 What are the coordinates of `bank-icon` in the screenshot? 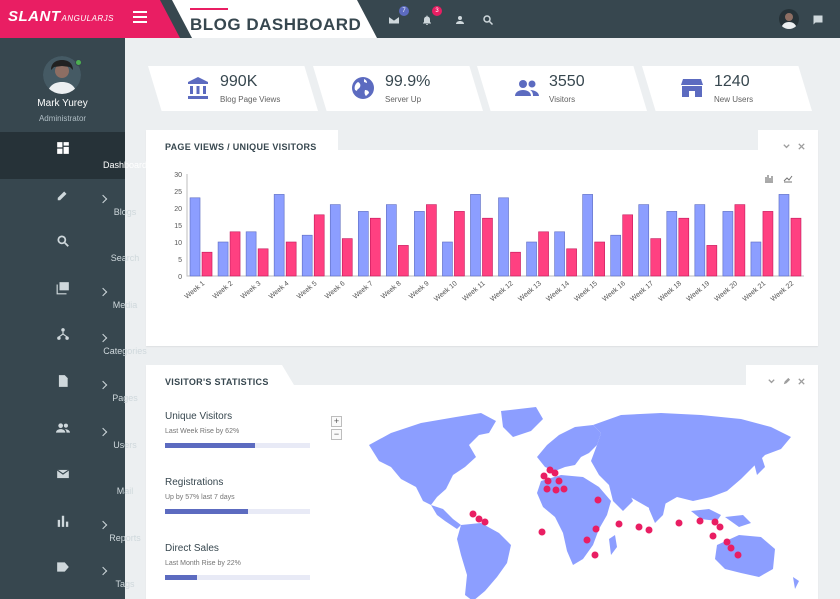 It's located at (198, 88).